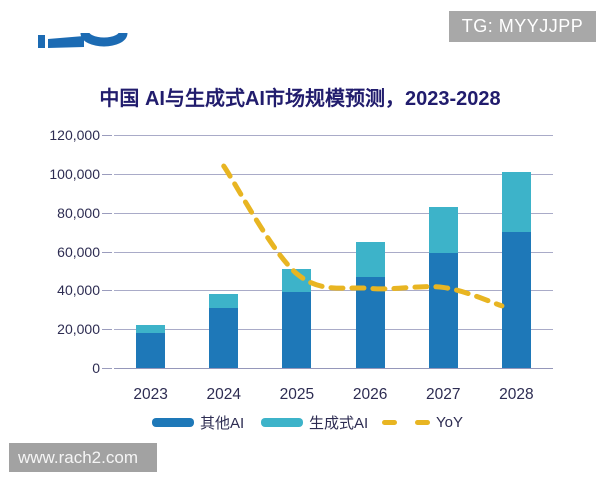 The image size is (600, 480). What do you see at coordinates (522, 26) in the screenshot?
I see `tg-badge: TG: MYYJJPP` at bounding box center [522, 26].